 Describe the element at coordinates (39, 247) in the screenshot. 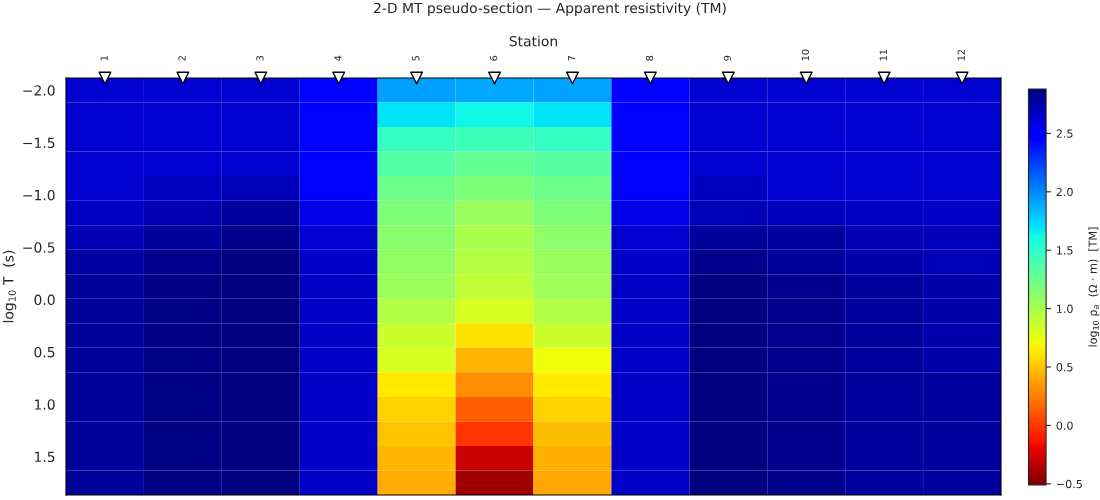

I see `y-tick-label: −0.5` at that location.